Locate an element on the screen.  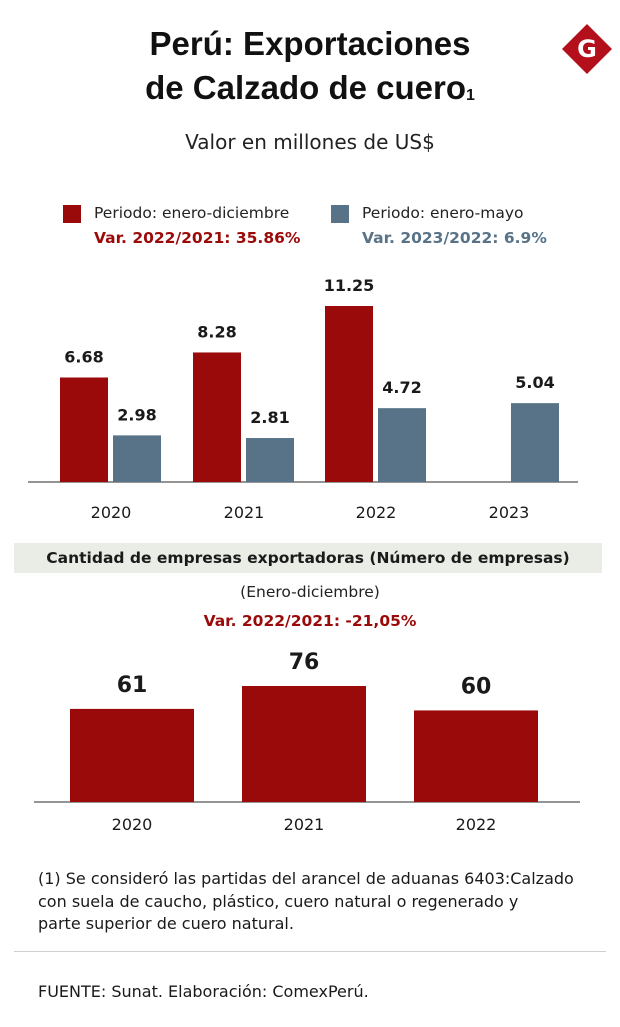
footer-divider is located at coordinates (310, 951).